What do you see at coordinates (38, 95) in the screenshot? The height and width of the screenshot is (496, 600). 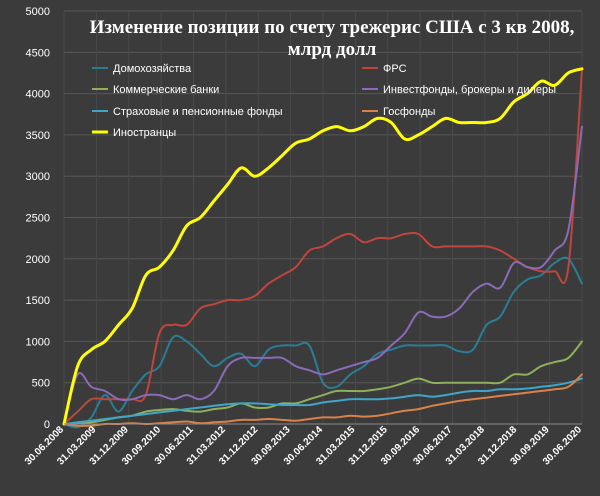 I see `y-tick-label: 4000` at bounding box center [38, 95].